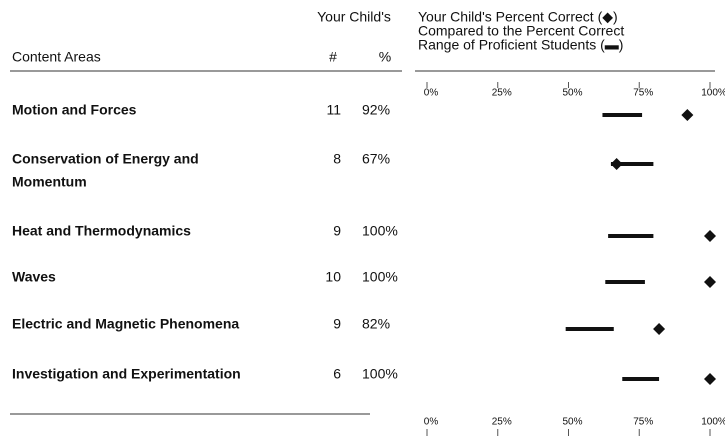 The image size is (725, 441). What do you see at coordinates (337, 374) in the screenshot?
I see `count: 6` at bounding box center [337, 374].